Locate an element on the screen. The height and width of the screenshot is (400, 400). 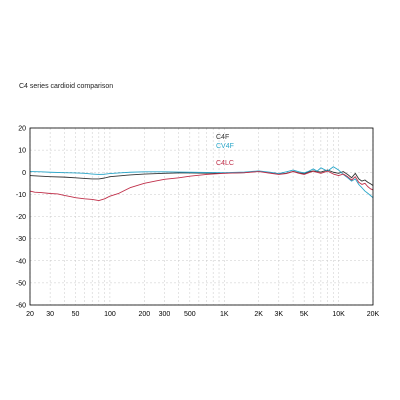
y-tick-label: -60 is located at coordinates (21, 306).